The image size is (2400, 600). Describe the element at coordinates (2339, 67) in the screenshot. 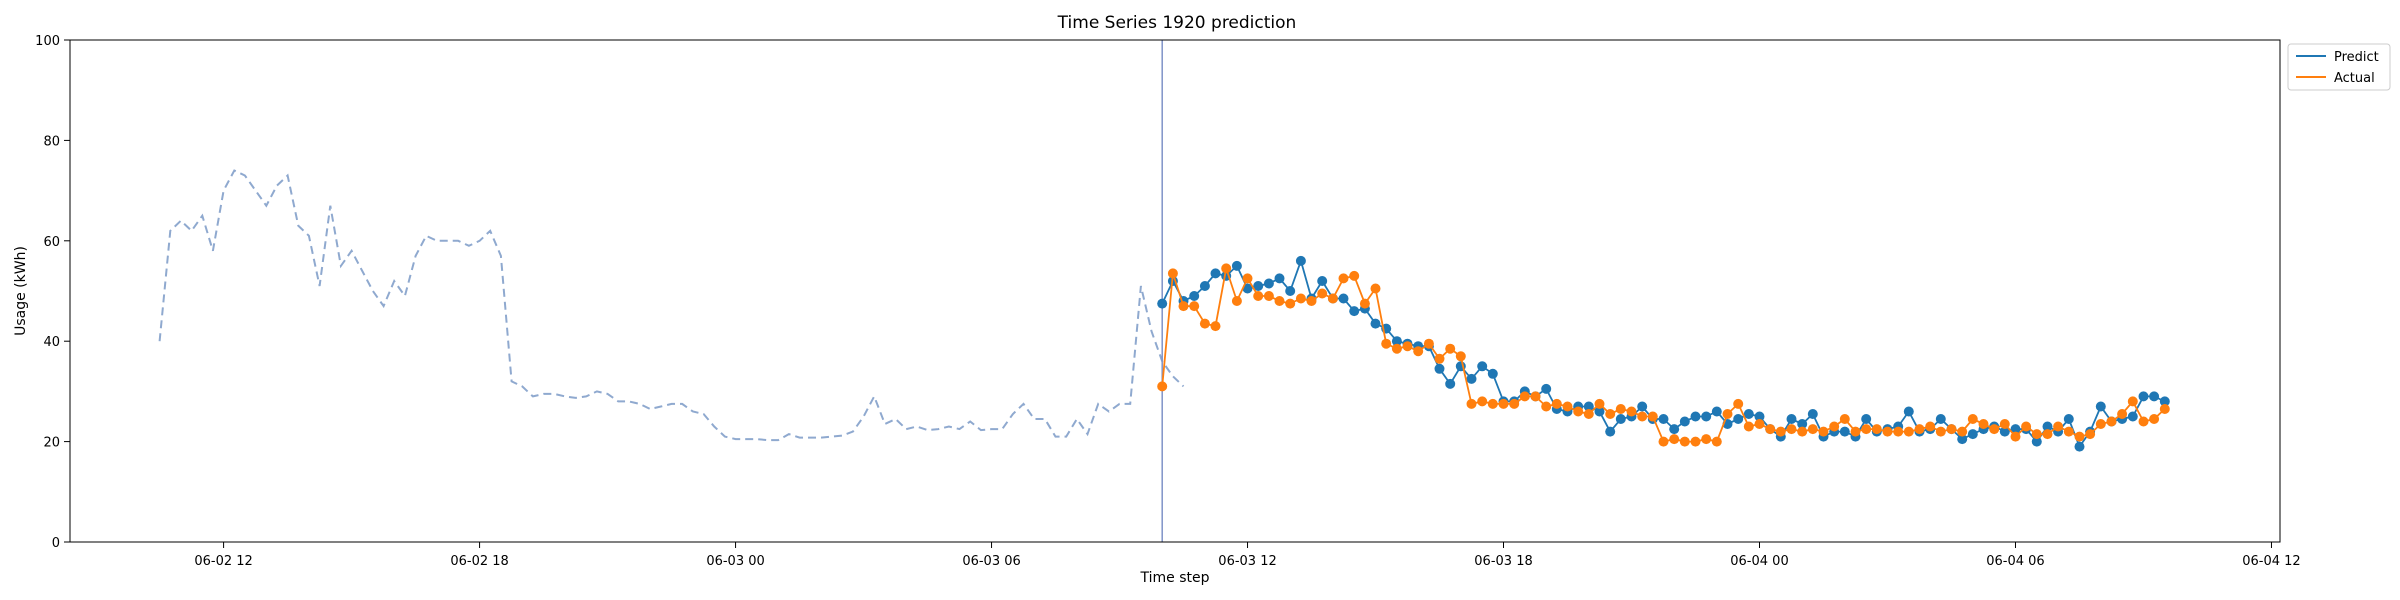

I see `legend: Predict Actual` at that location.